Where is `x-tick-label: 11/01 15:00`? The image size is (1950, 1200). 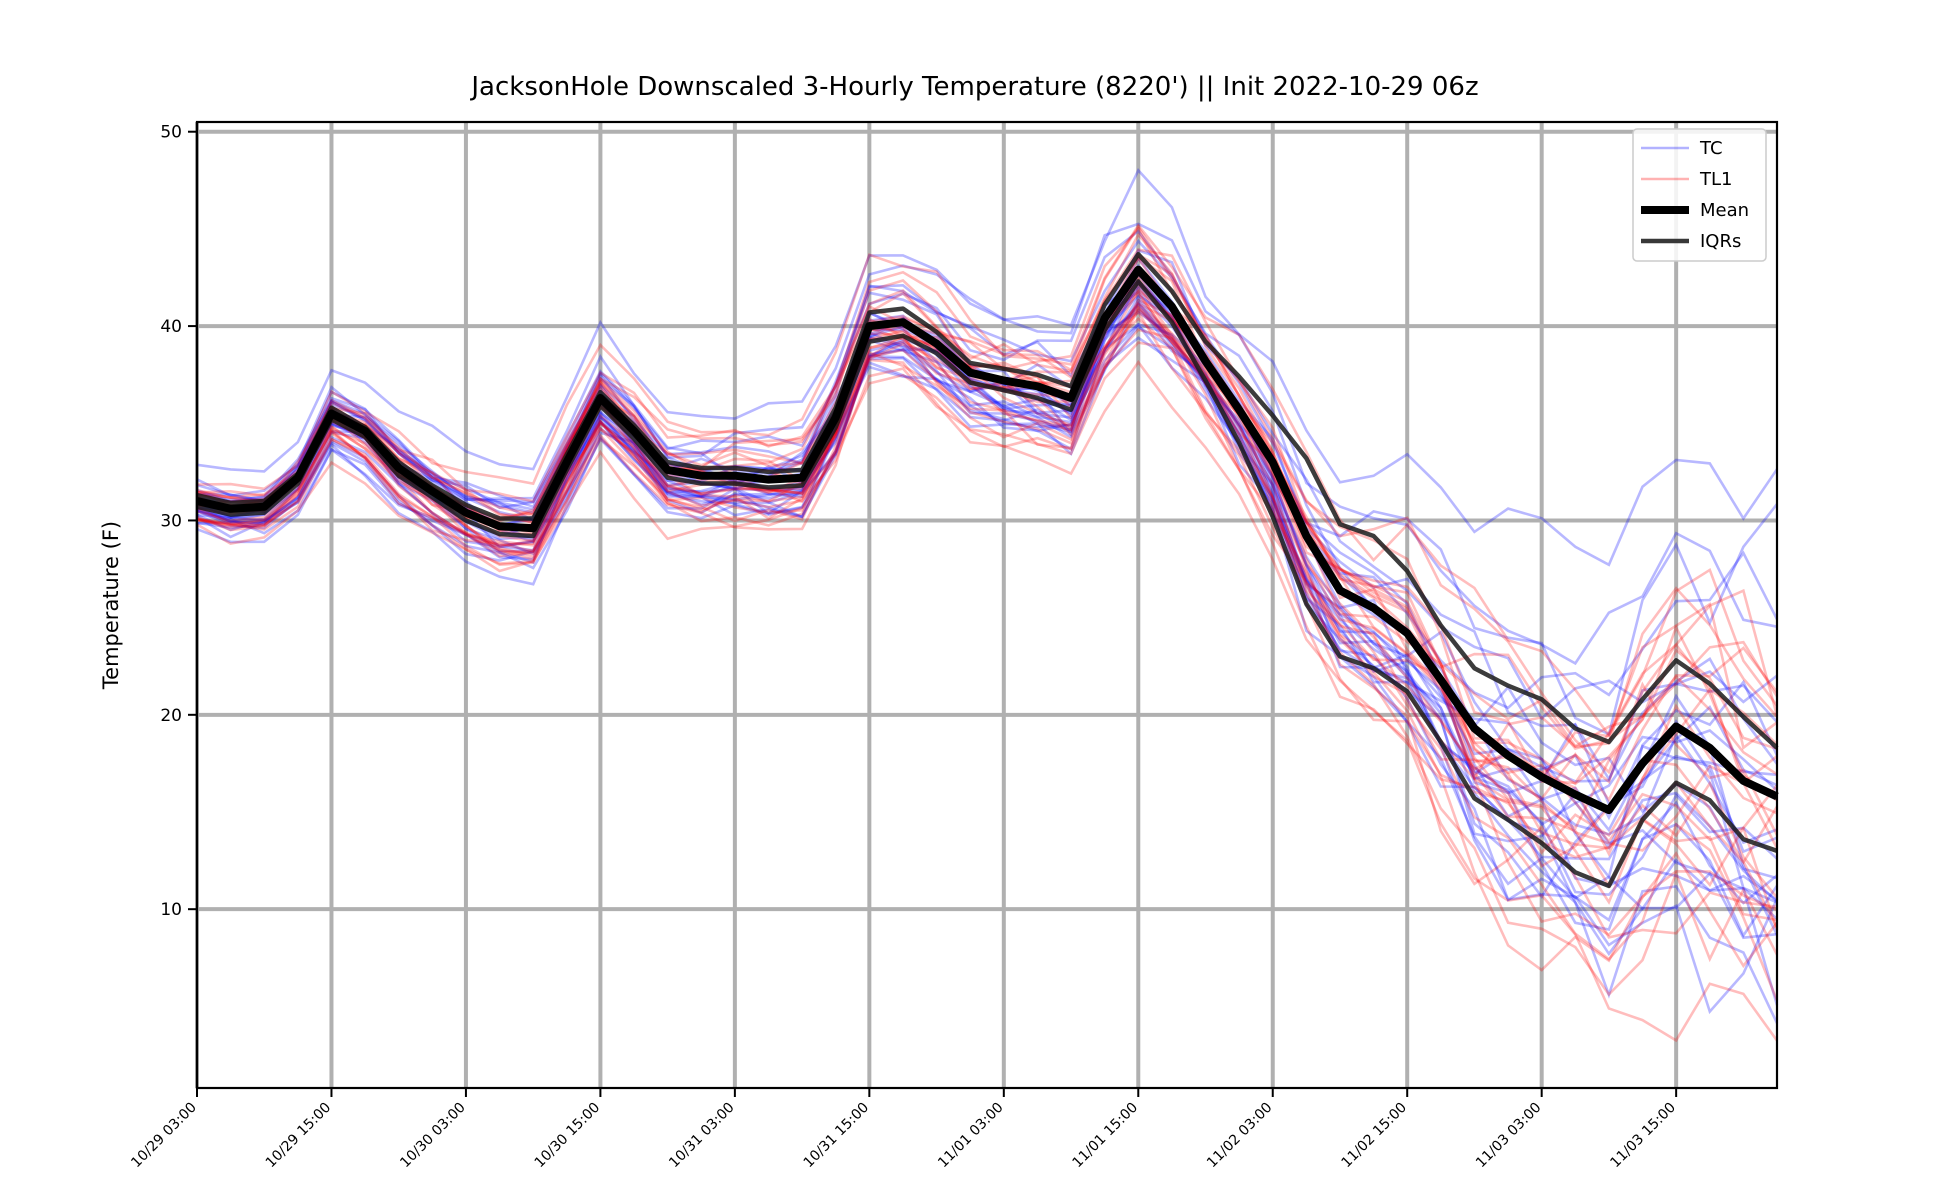
x-tick-label: 11/01 15:00 is located at coordinates (1106, 1136).